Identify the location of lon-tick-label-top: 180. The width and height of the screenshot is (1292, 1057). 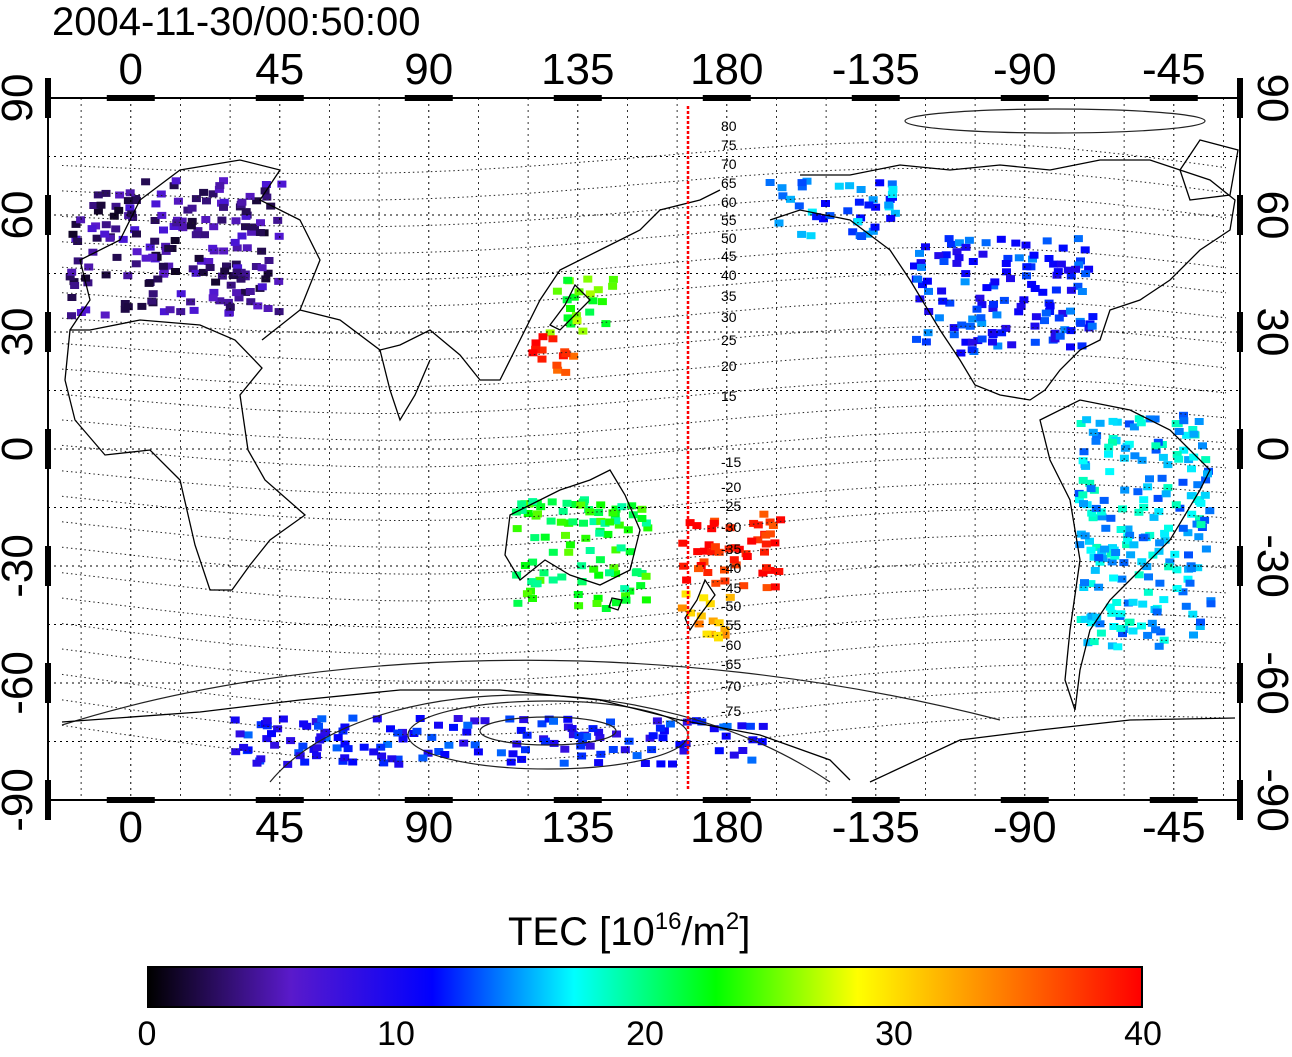
(726, 69).